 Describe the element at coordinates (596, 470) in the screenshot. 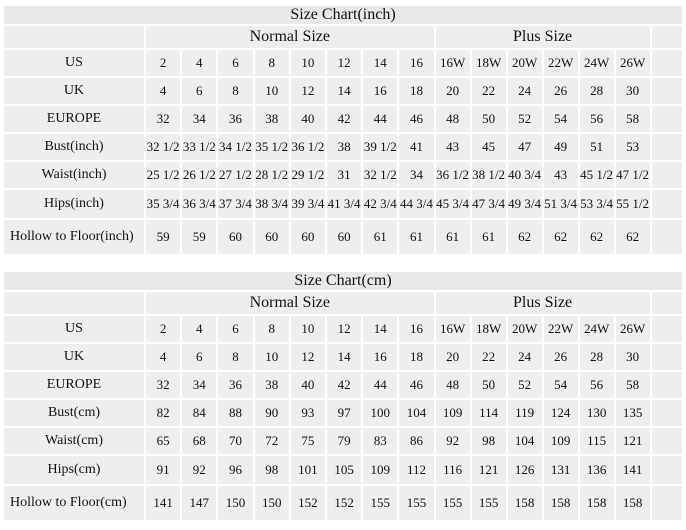

I see `size-cell: 136` at that location.